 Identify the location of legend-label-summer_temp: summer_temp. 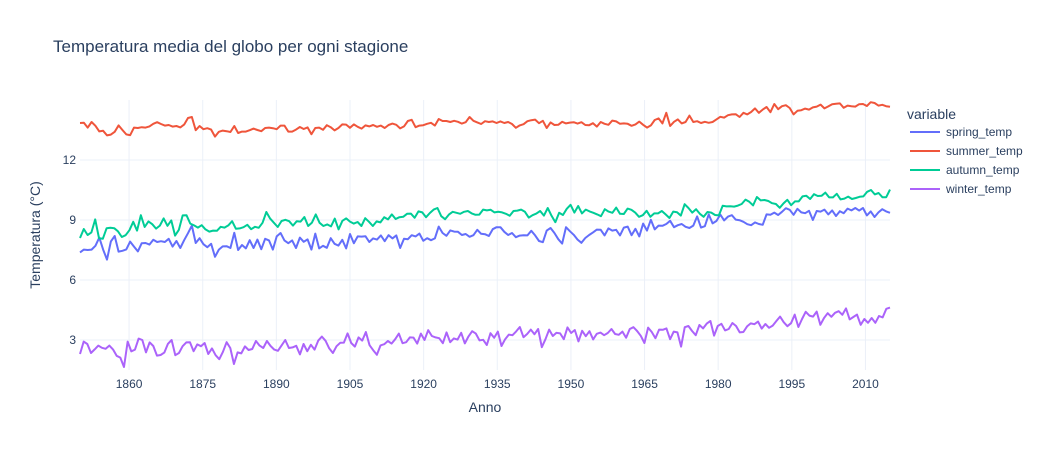
(984, 151).